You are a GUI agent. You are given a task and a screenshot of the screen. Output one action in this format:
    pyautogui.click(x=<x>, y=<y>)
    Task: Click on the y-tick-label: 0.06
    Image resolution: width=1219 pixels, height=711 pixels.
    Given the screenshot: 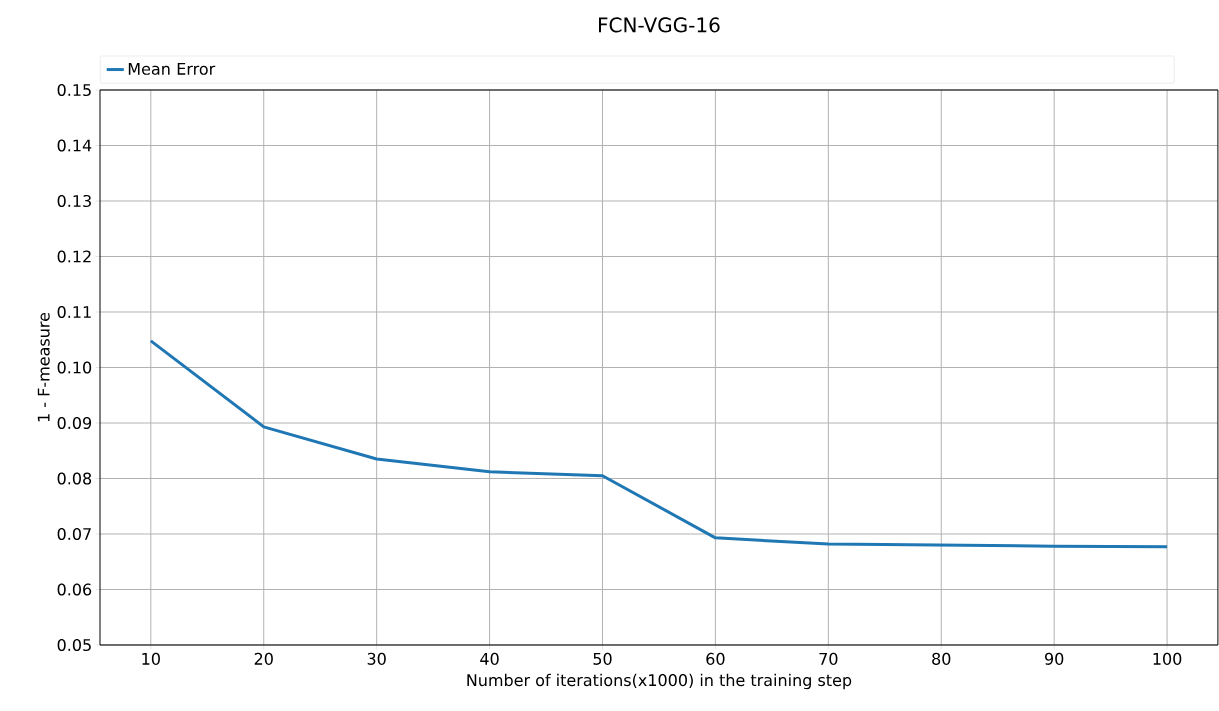 What is the action you would take?
    pyautogui.click(x=74, y=589)
    